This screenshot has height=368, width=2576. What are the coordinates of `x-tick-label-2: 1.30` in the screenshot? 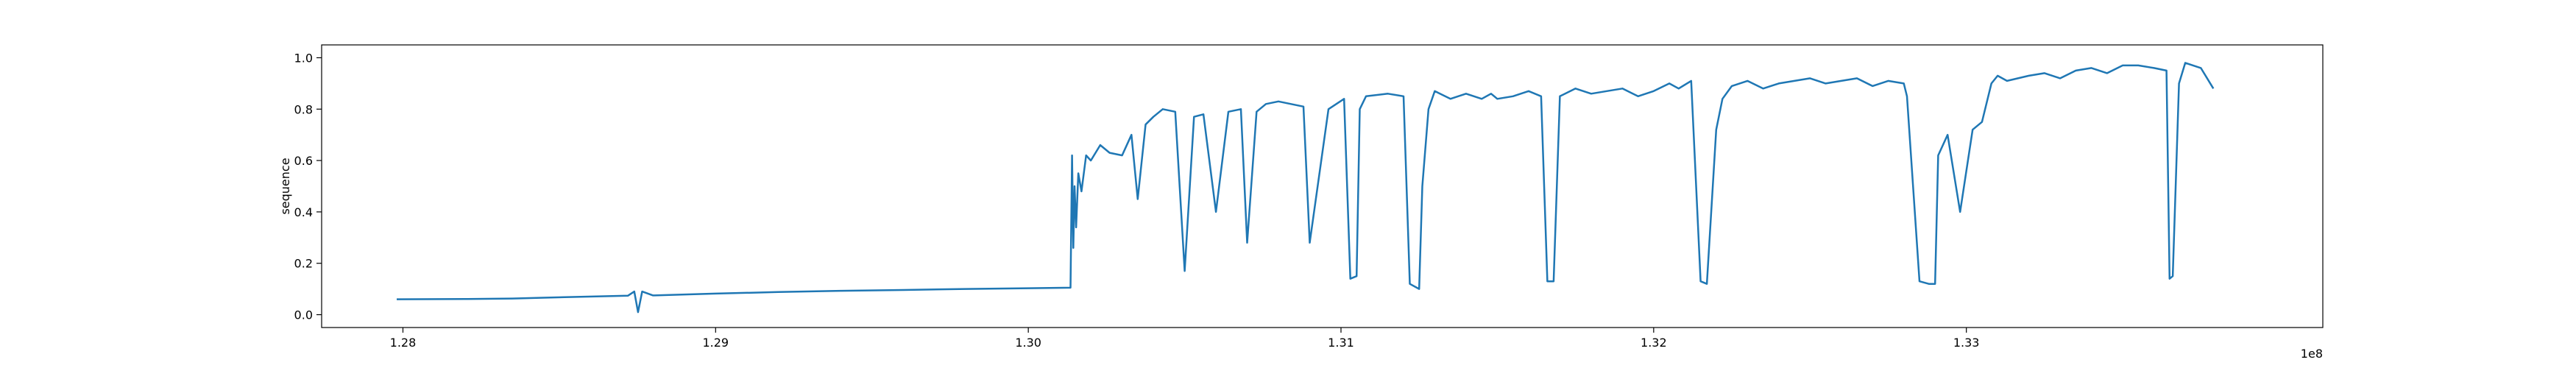 It's located at (1028, 343).